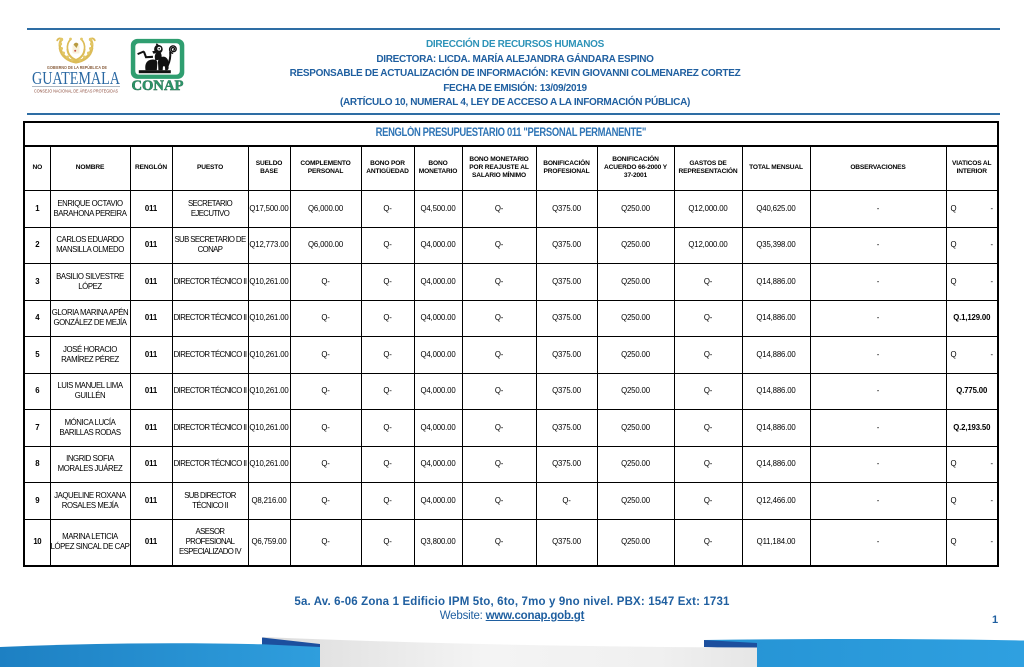 This screenshot has width=1024, height=667. What do you see at coordinates (77, 67) in the screenshot?
I see `svg-text: GOBIERNO DE LA REPÚBLICA DE` at bounding box center [77, 67].